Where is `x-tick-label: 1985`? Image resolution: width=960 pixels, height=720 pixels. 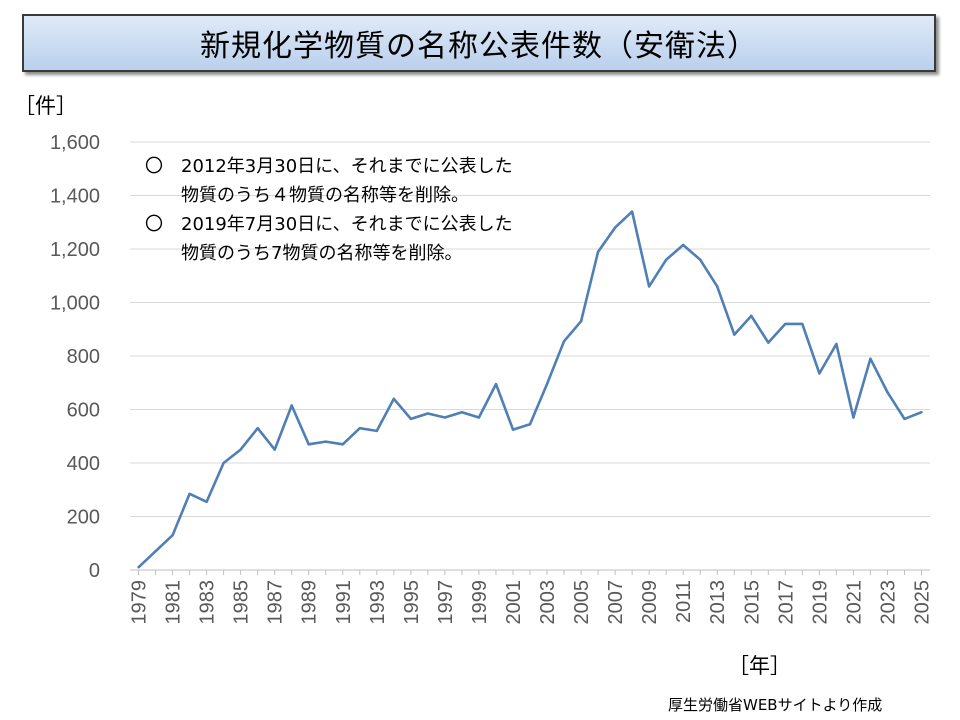
x-tick-label: 1985 is located at coordinates (242, 602).